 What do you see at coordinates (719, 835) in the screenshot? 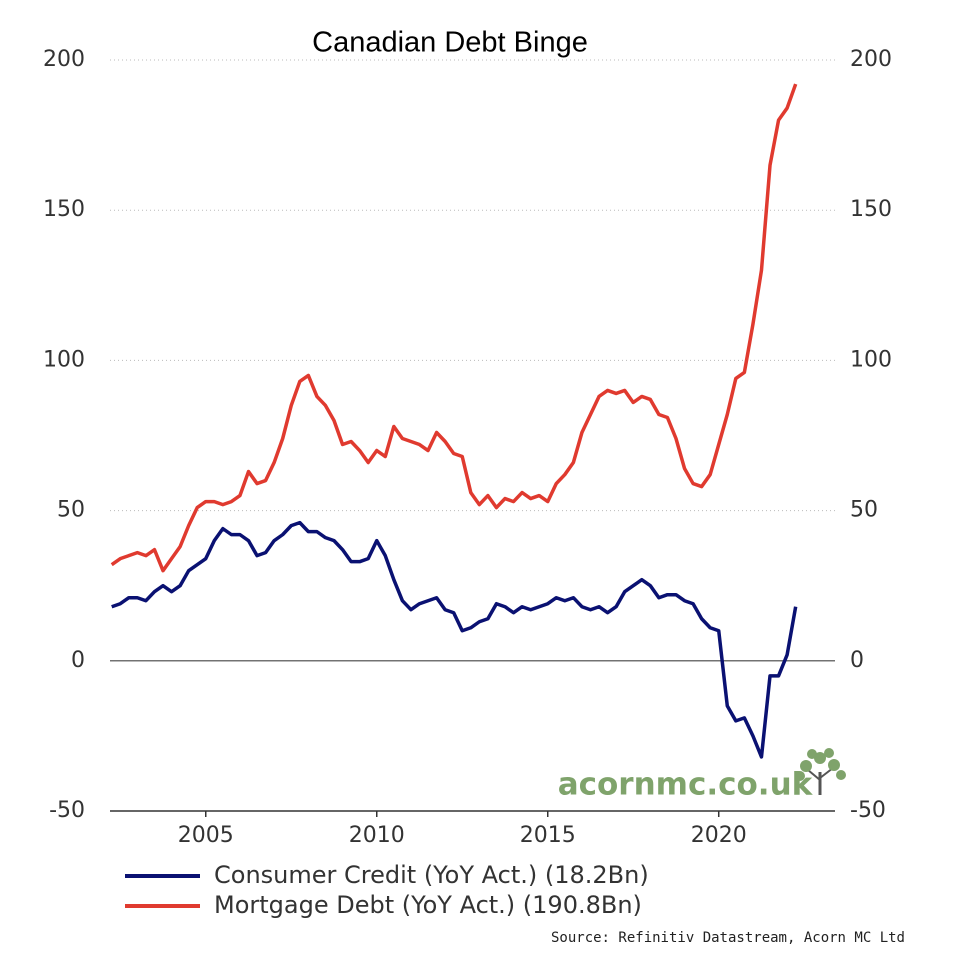
I see `x-tick-label: 2020` at bounding box center [719, 835].